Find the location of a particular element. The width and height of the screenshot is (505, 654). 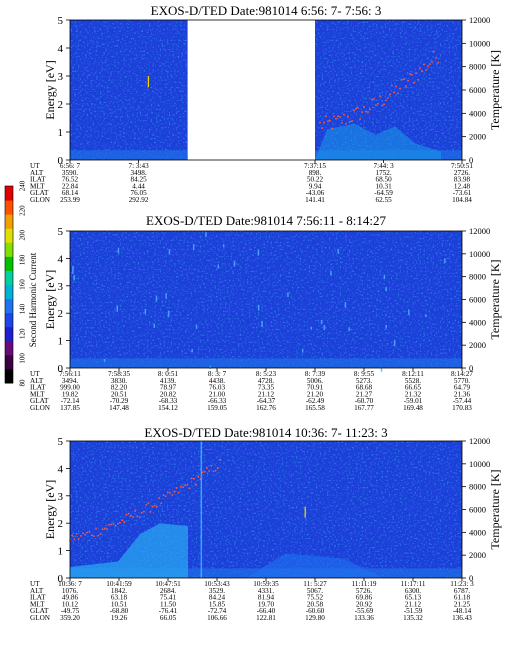

colorbar-tick-label: 140 is located at coordinates (23, 308).